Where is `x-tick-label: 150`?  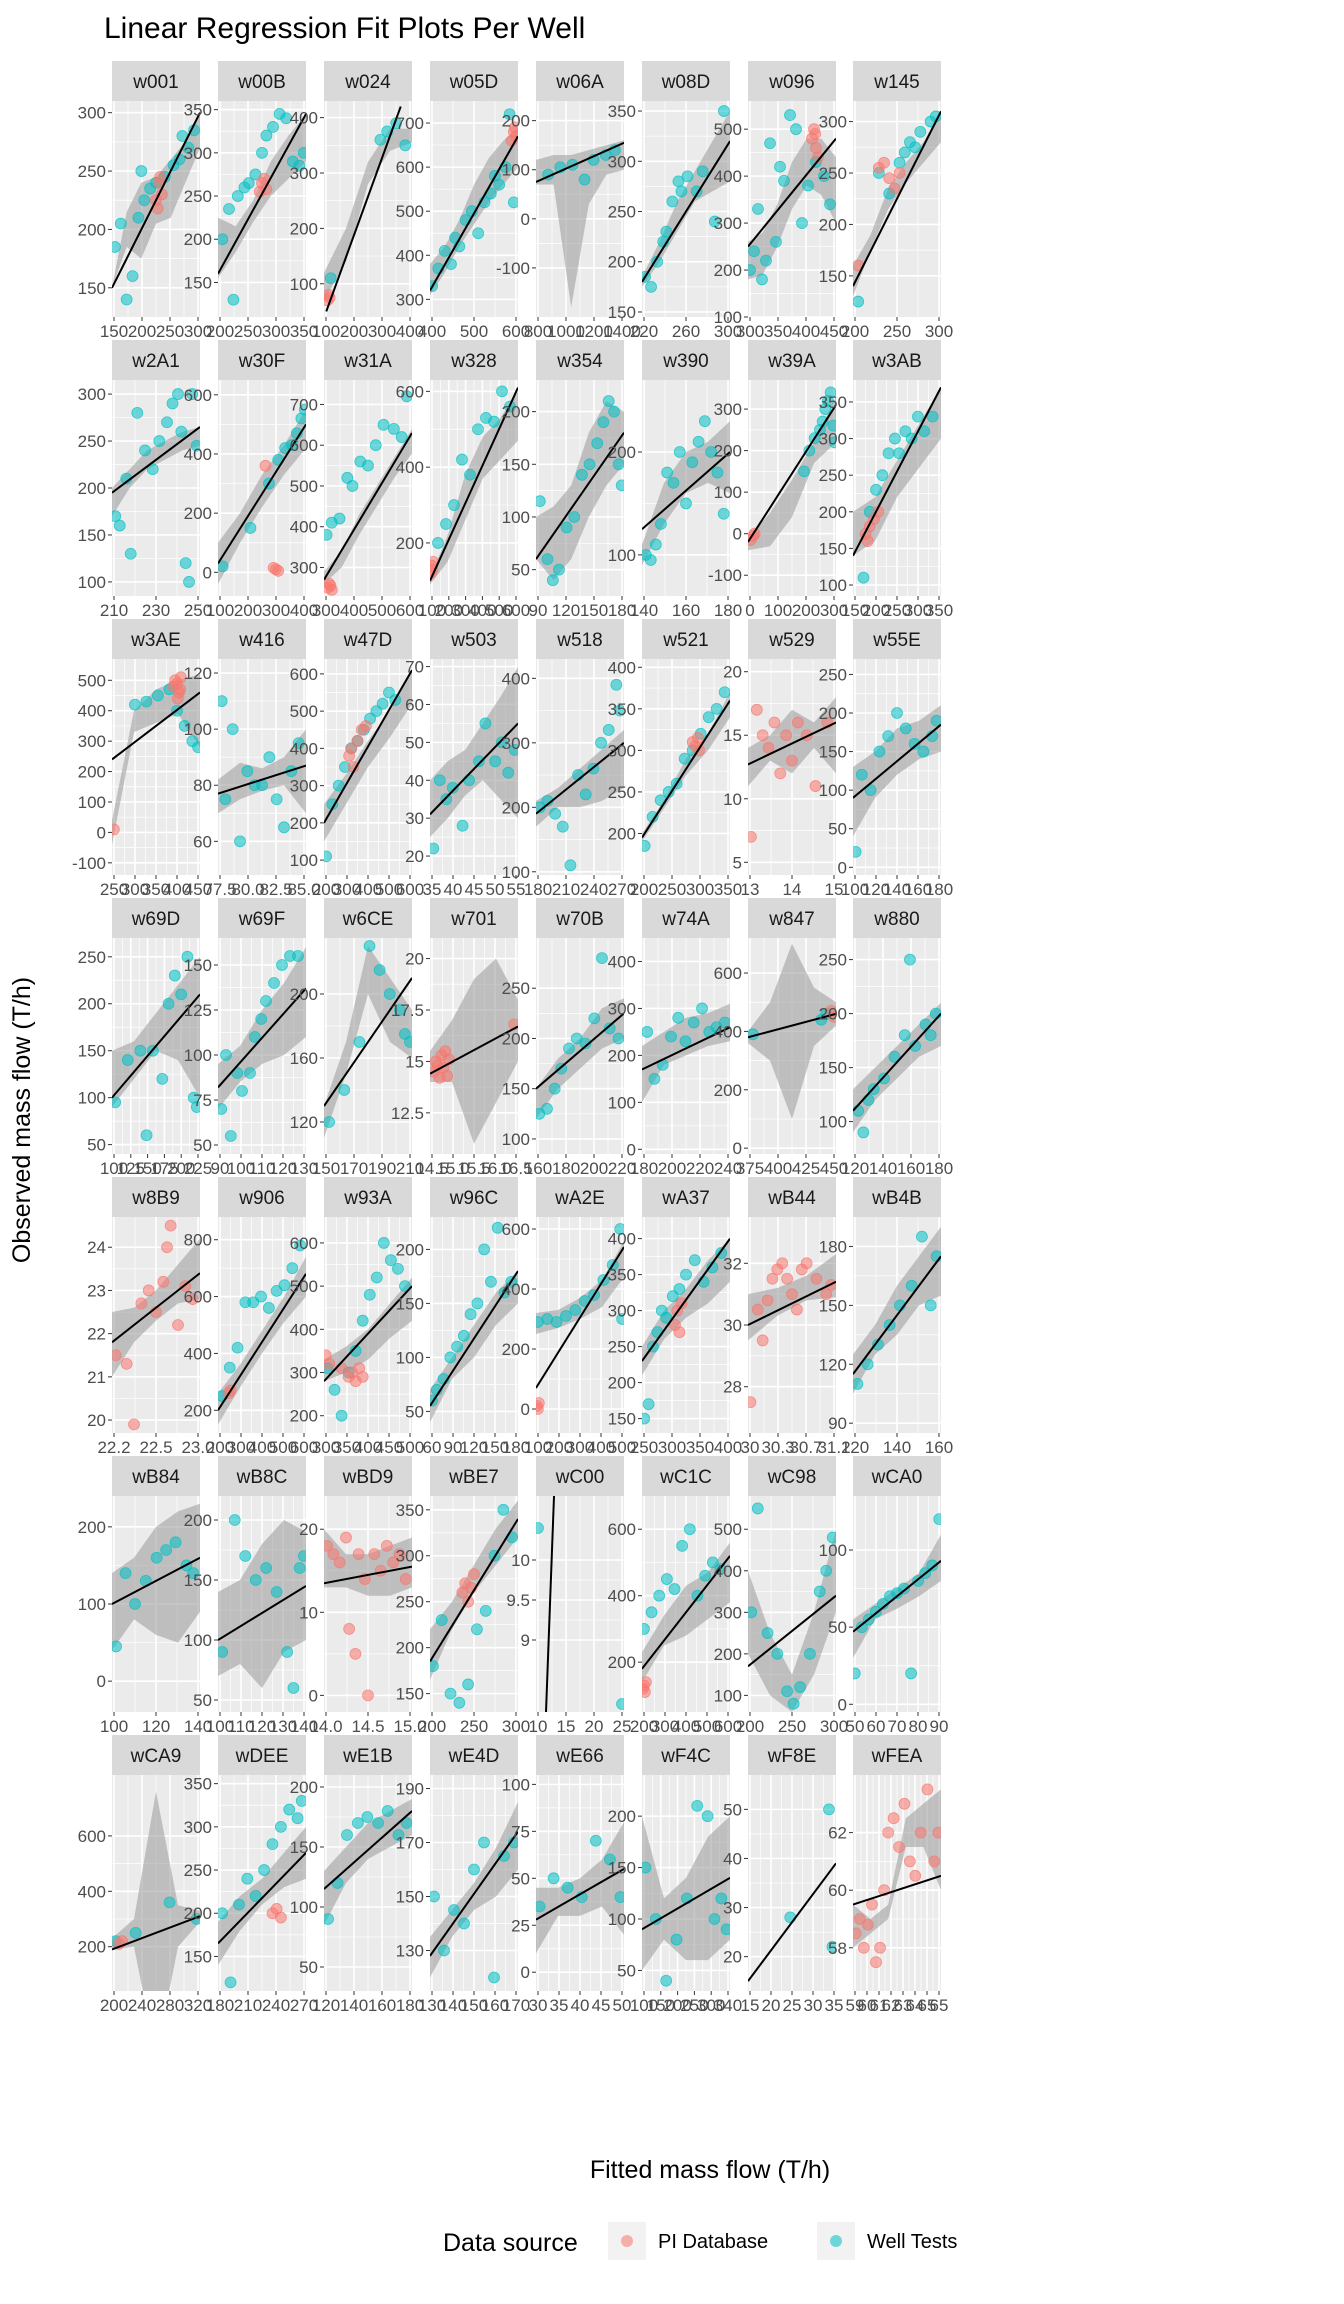
x-tick-label: 150 is located at coordinates (594, 610).